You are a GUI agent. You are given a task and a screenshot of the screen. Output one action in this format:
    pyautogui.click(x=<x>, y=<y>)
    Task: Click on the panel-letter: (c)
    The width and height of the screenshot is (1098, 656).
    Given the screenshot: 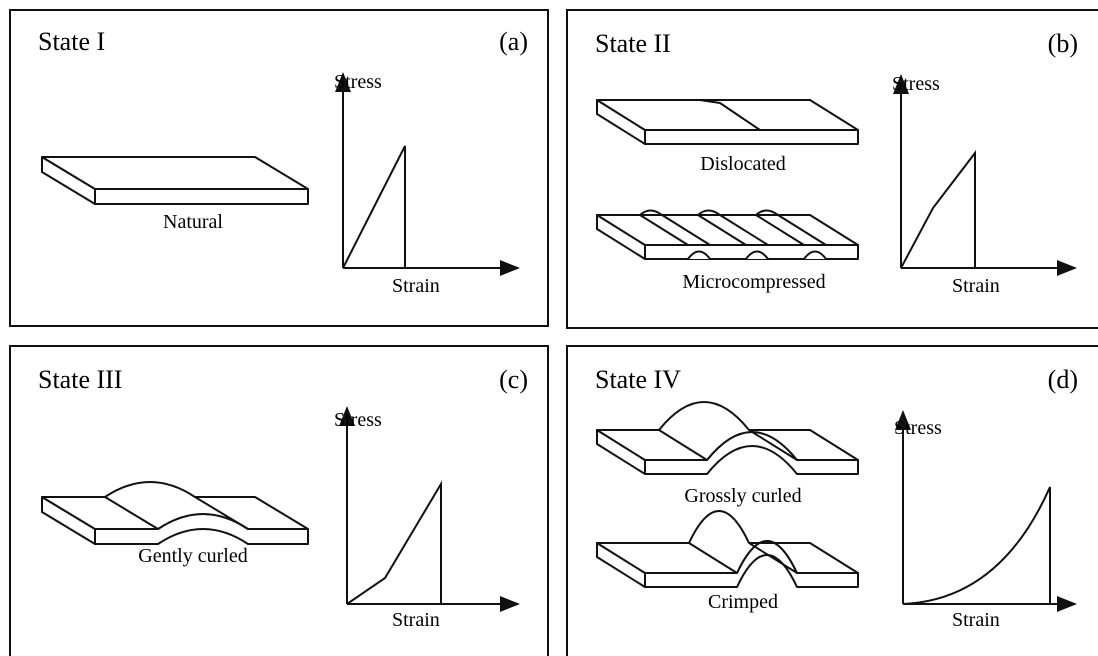 What is the action you would take?
    pyautogui.click(x=513, y=379)
    